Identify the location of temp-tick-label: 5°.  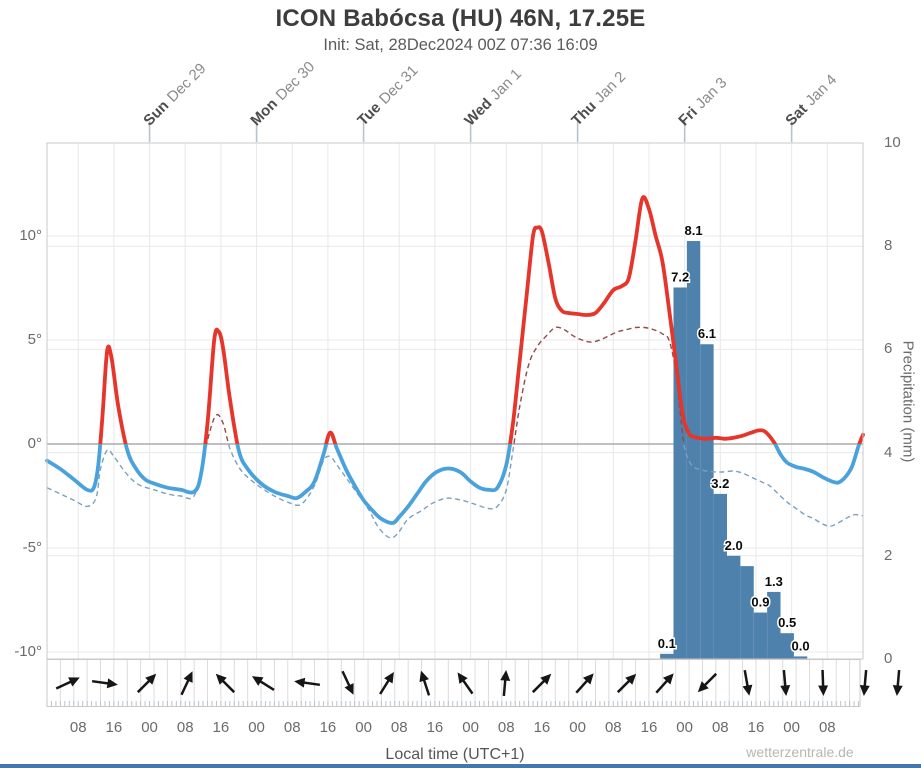
(34, 339).